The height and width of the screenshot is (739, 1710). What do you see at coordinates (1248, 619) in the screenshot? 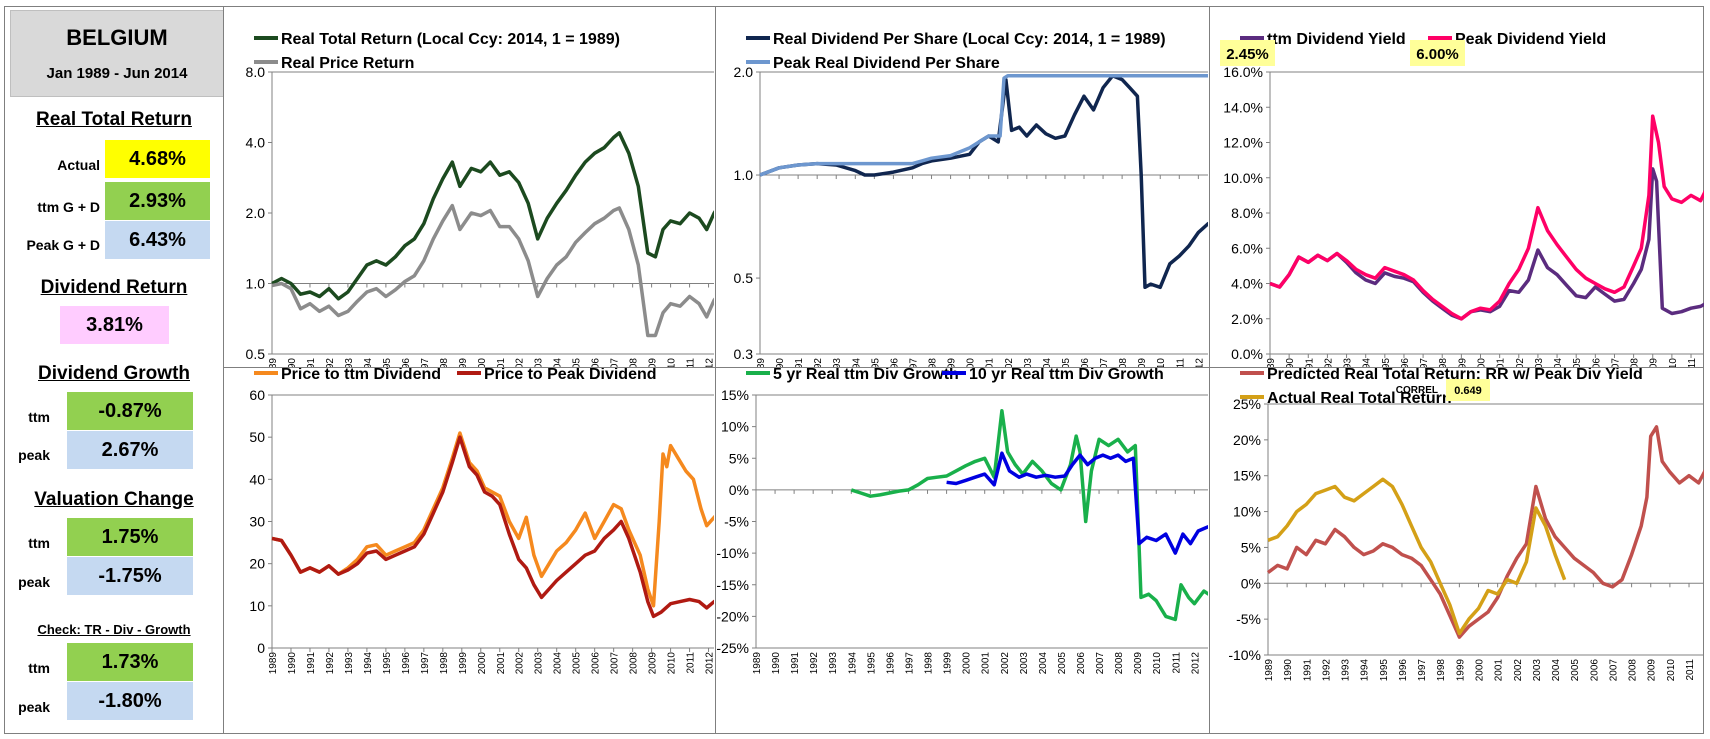
I see `y-tick-label: -5%` at bounding box center [1248, 619].